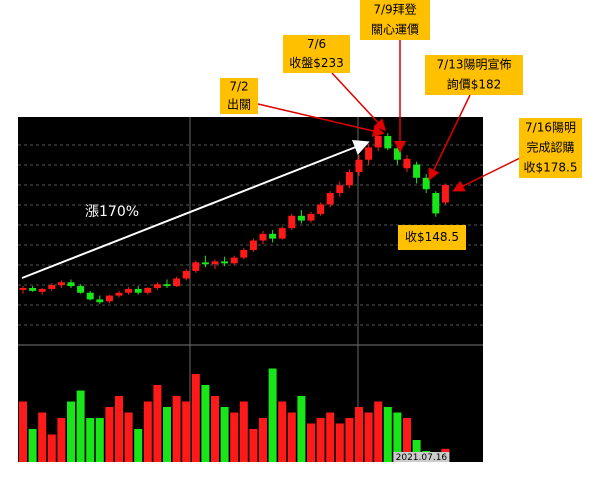 This screenshot has width=600, height=497. I want to click on annotation-text: 完成認購, so click(550, 147).